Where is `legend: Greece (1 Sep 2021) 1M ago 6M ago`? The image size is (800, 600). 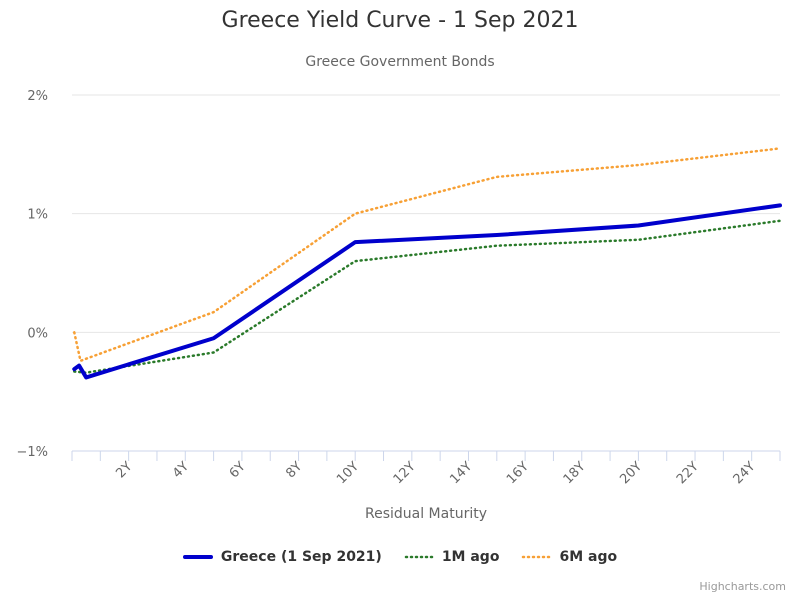 legend: Greece (1 Sep 2021) 1M ago 6M ago is located at coordinates (400, 557).